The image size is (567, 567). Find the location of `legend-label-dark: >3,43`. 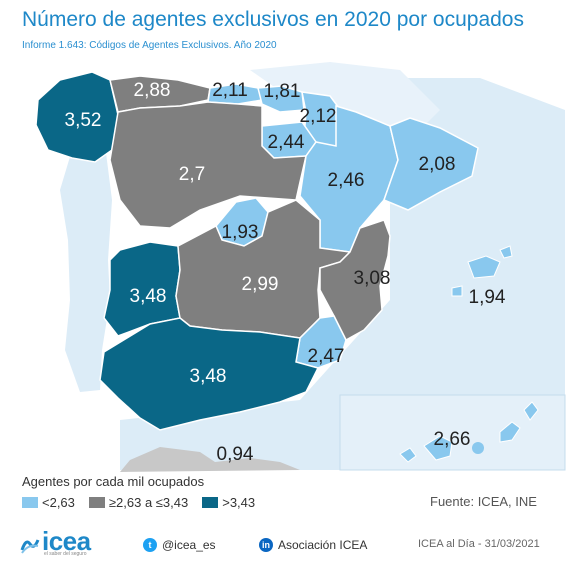

legend-label-dark: >3,43 is located at coordinates (239, 502).